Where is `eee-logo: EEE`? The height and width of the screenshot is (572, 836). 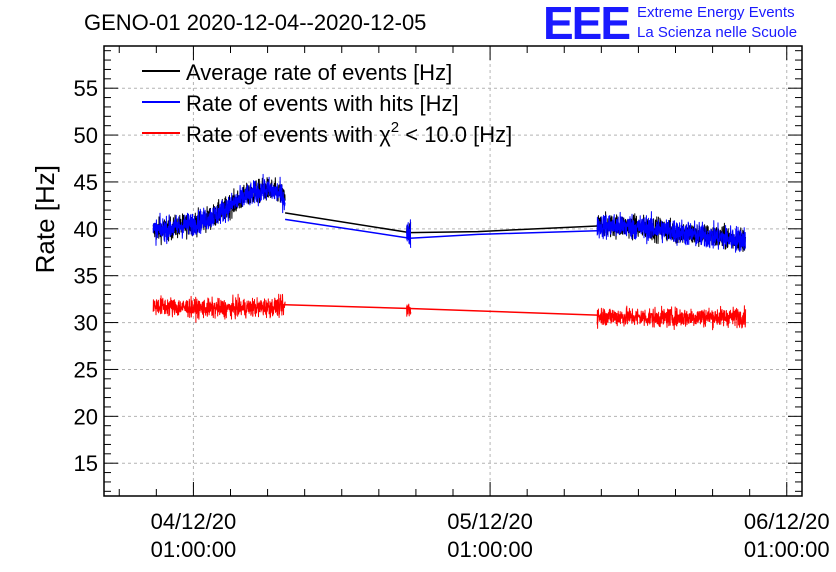
eee-logo: EEE is located at coordinates (587, 24).